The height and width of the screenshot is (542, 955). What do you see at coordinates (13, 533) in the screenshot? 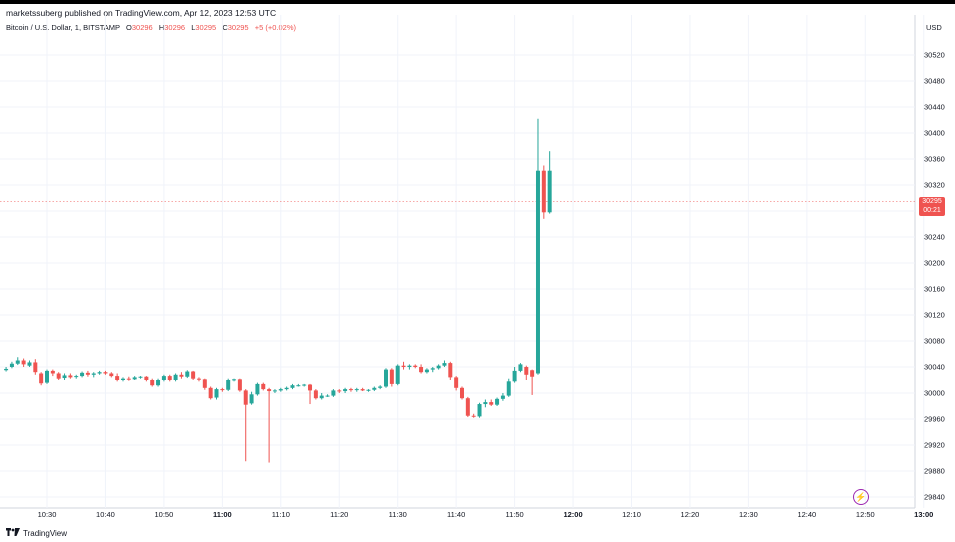
I see `tradingview-logo-icon` at bounding box center [13, 533].